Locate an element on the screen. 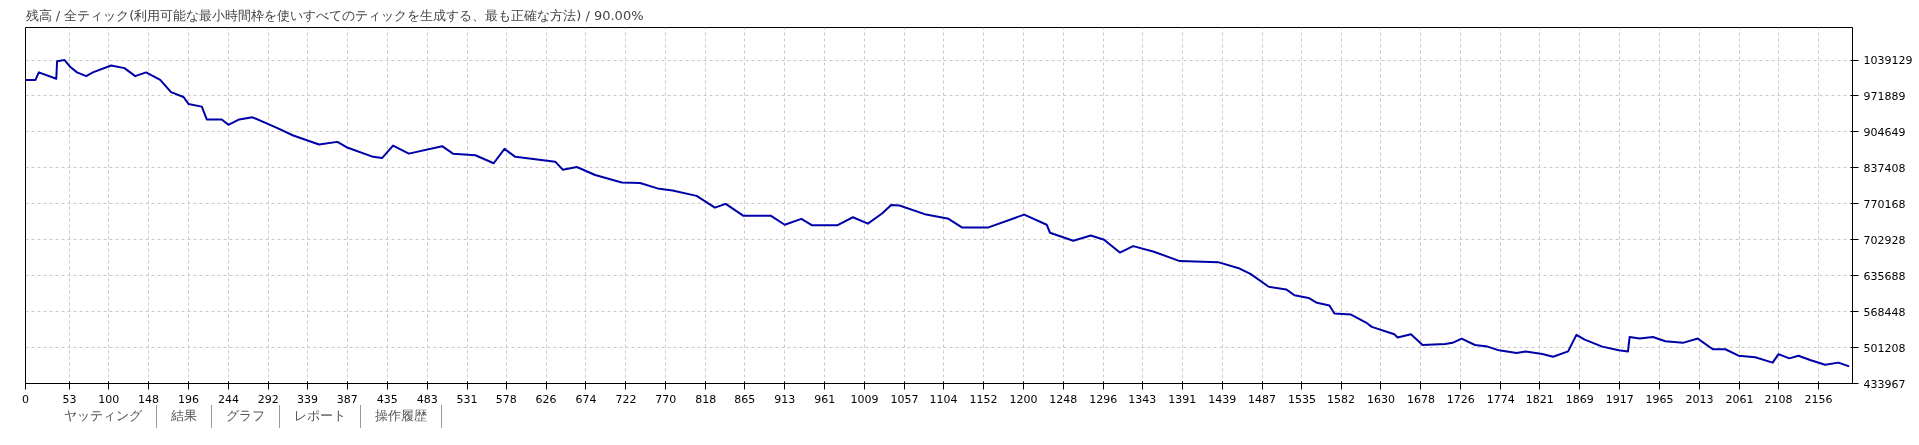 Image resolution: width=1919 pixels, height=445 pixels. y-tick-label: 837408 is located at coordinates (1884, 168).